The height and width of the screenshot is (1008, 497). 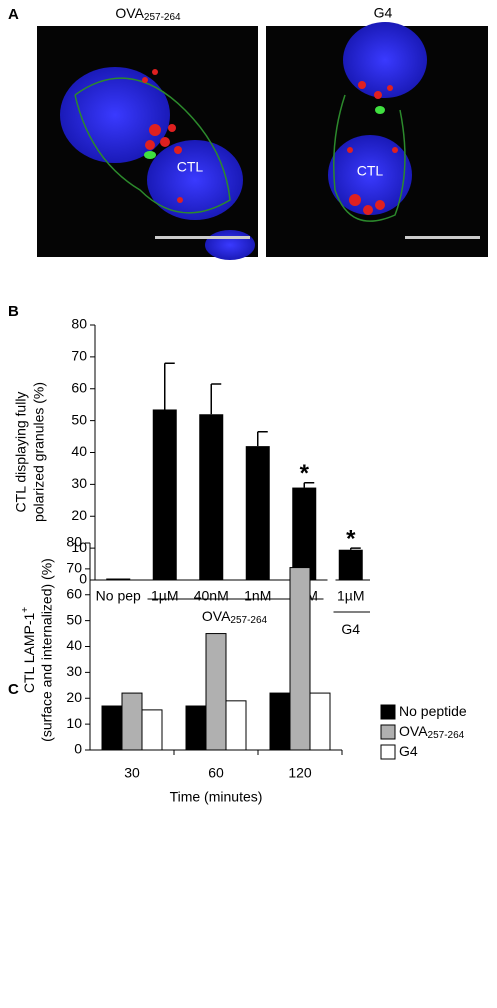 I want to click on y-axis-label: (surface and internalized) (%), so click(x=47, y=650).